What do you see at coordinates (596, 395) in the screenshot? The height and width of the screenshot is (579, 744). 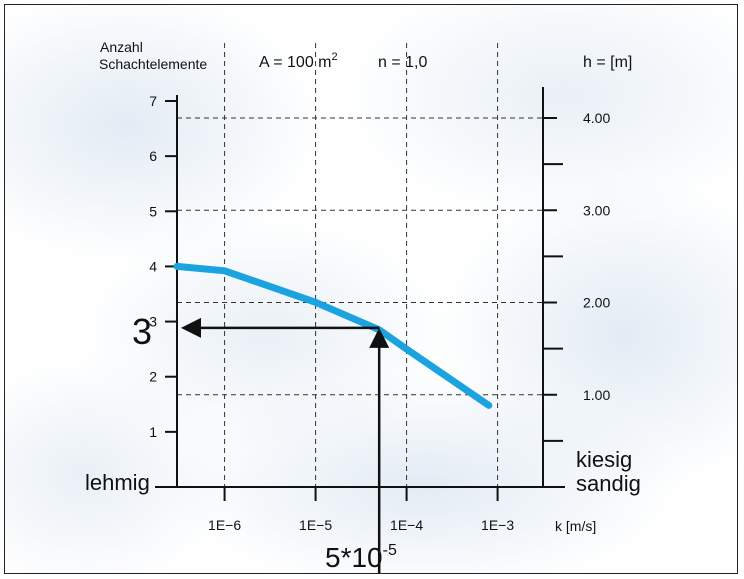 I see `right-tick-label-0: 1.00` at bounding box center [596, 395].